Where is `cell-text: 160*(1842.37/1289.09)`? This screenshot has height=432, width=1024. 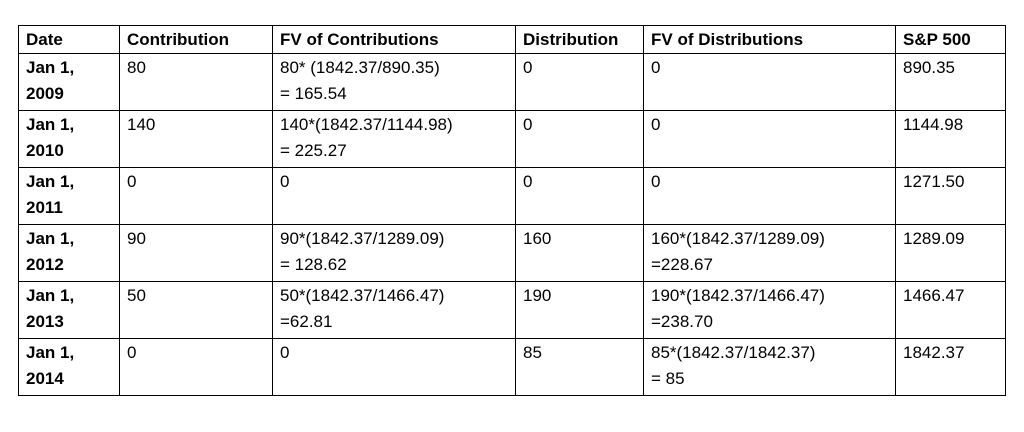
cell-text: 160*(1842.37/1289.09) is located at coordinates (738, 238).